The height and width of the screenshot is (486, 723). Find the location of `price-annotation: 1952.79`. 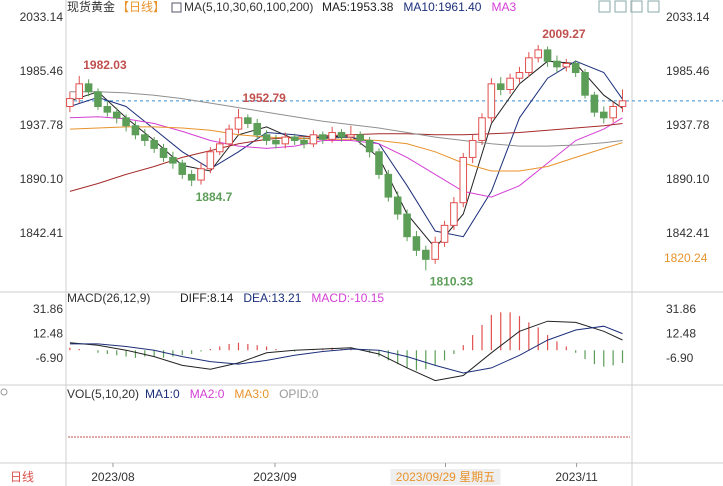

price-annotation: 1952.79 is located at coordinates (264, 98).